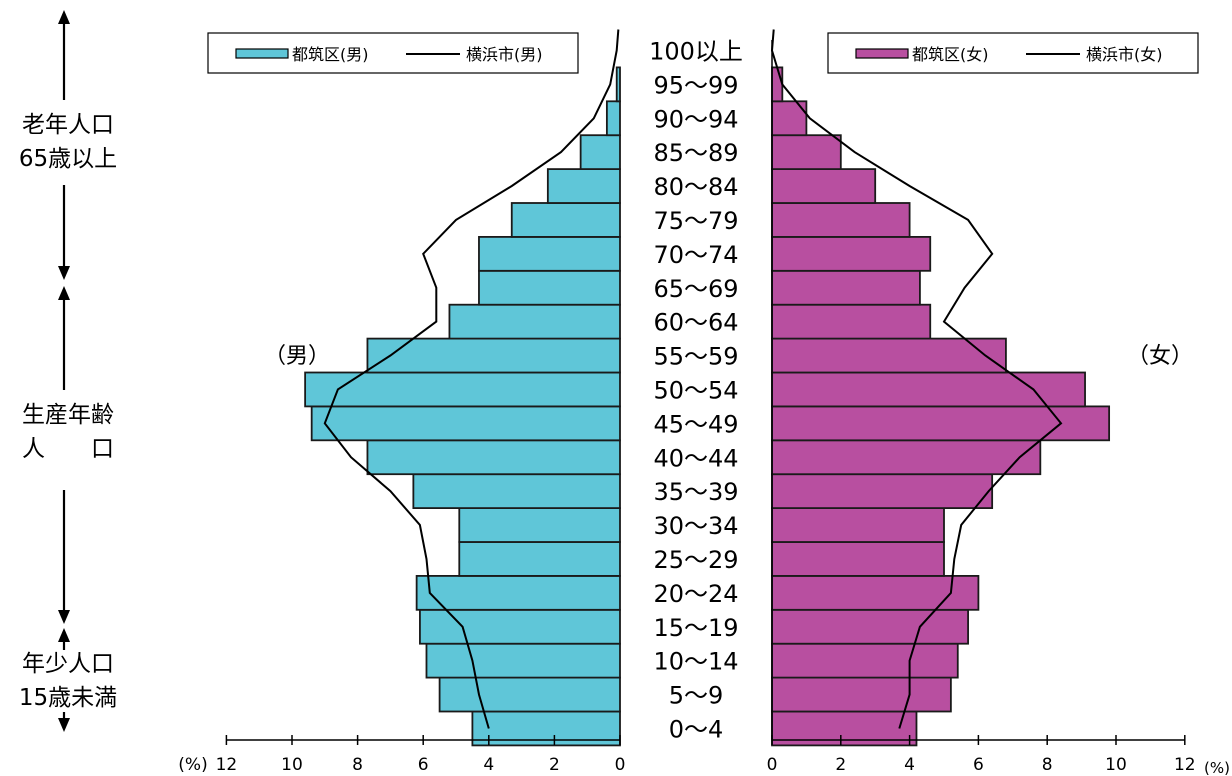 The width and height of the screenshot is (1232, 776). I want to click on age-group-label: 生産年齢, so click(68, 415).